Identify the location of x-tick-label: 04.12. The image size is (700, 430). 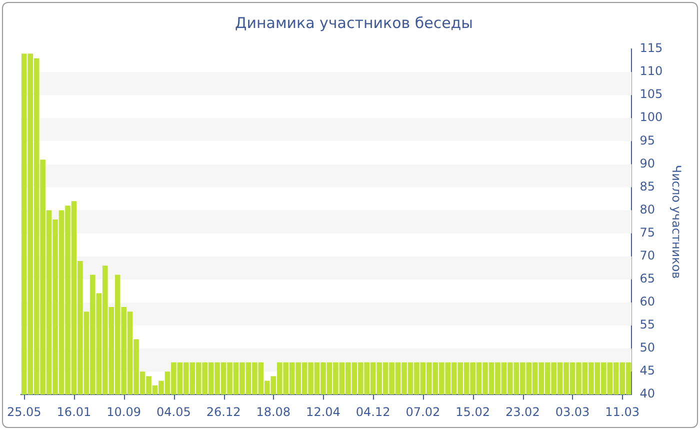
(373, 411).